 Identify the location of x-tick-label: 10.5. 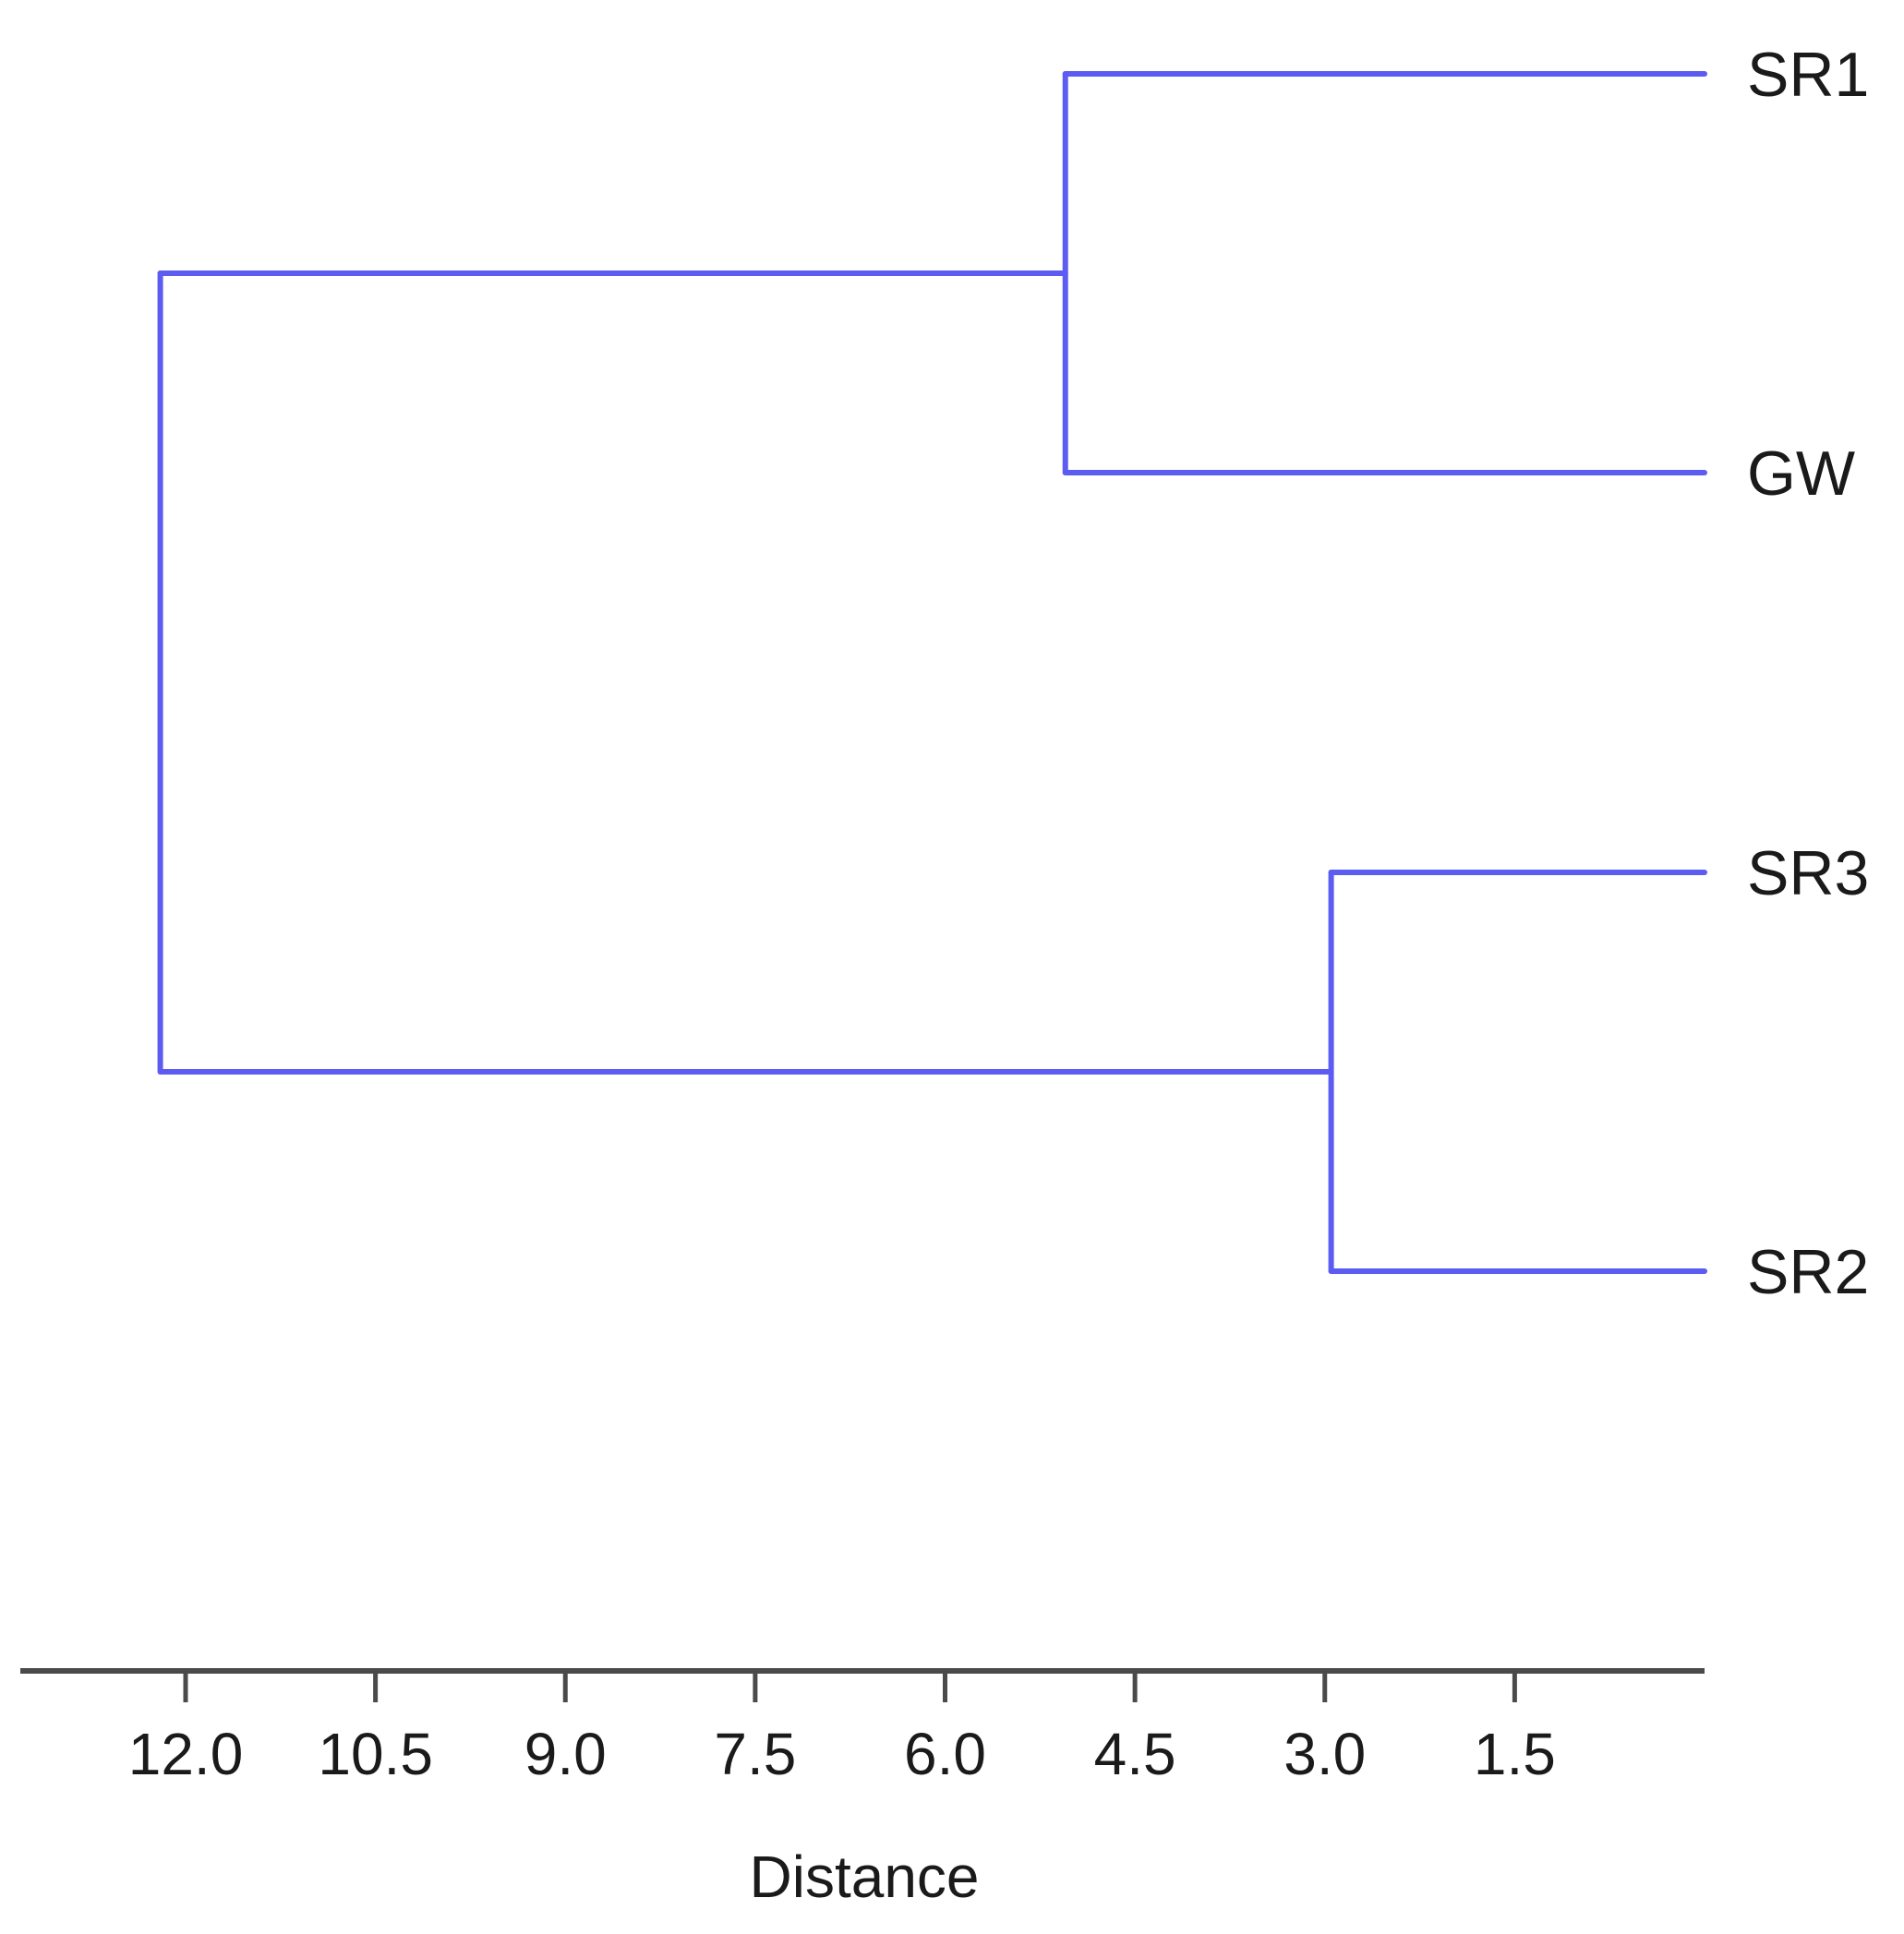
(375, 1754).